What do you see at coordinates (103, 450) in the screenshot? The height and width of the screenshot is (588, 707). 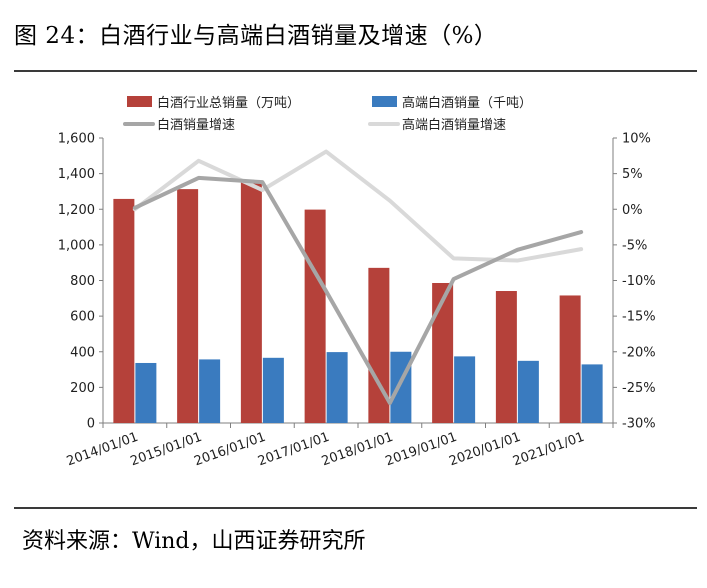 I see `x-tick-label: 2014/01/01` at bounding box center [103, 450].